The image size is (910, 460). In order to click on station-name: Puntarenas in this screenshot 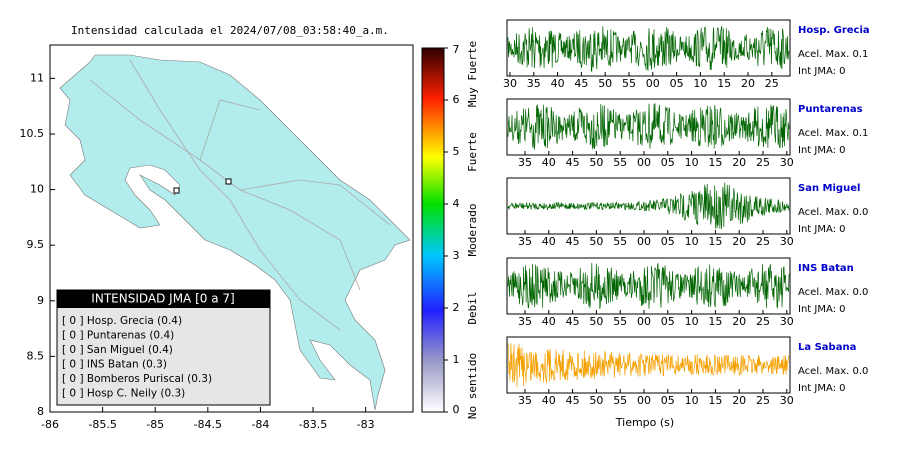, I will do `click(830, 109)`.